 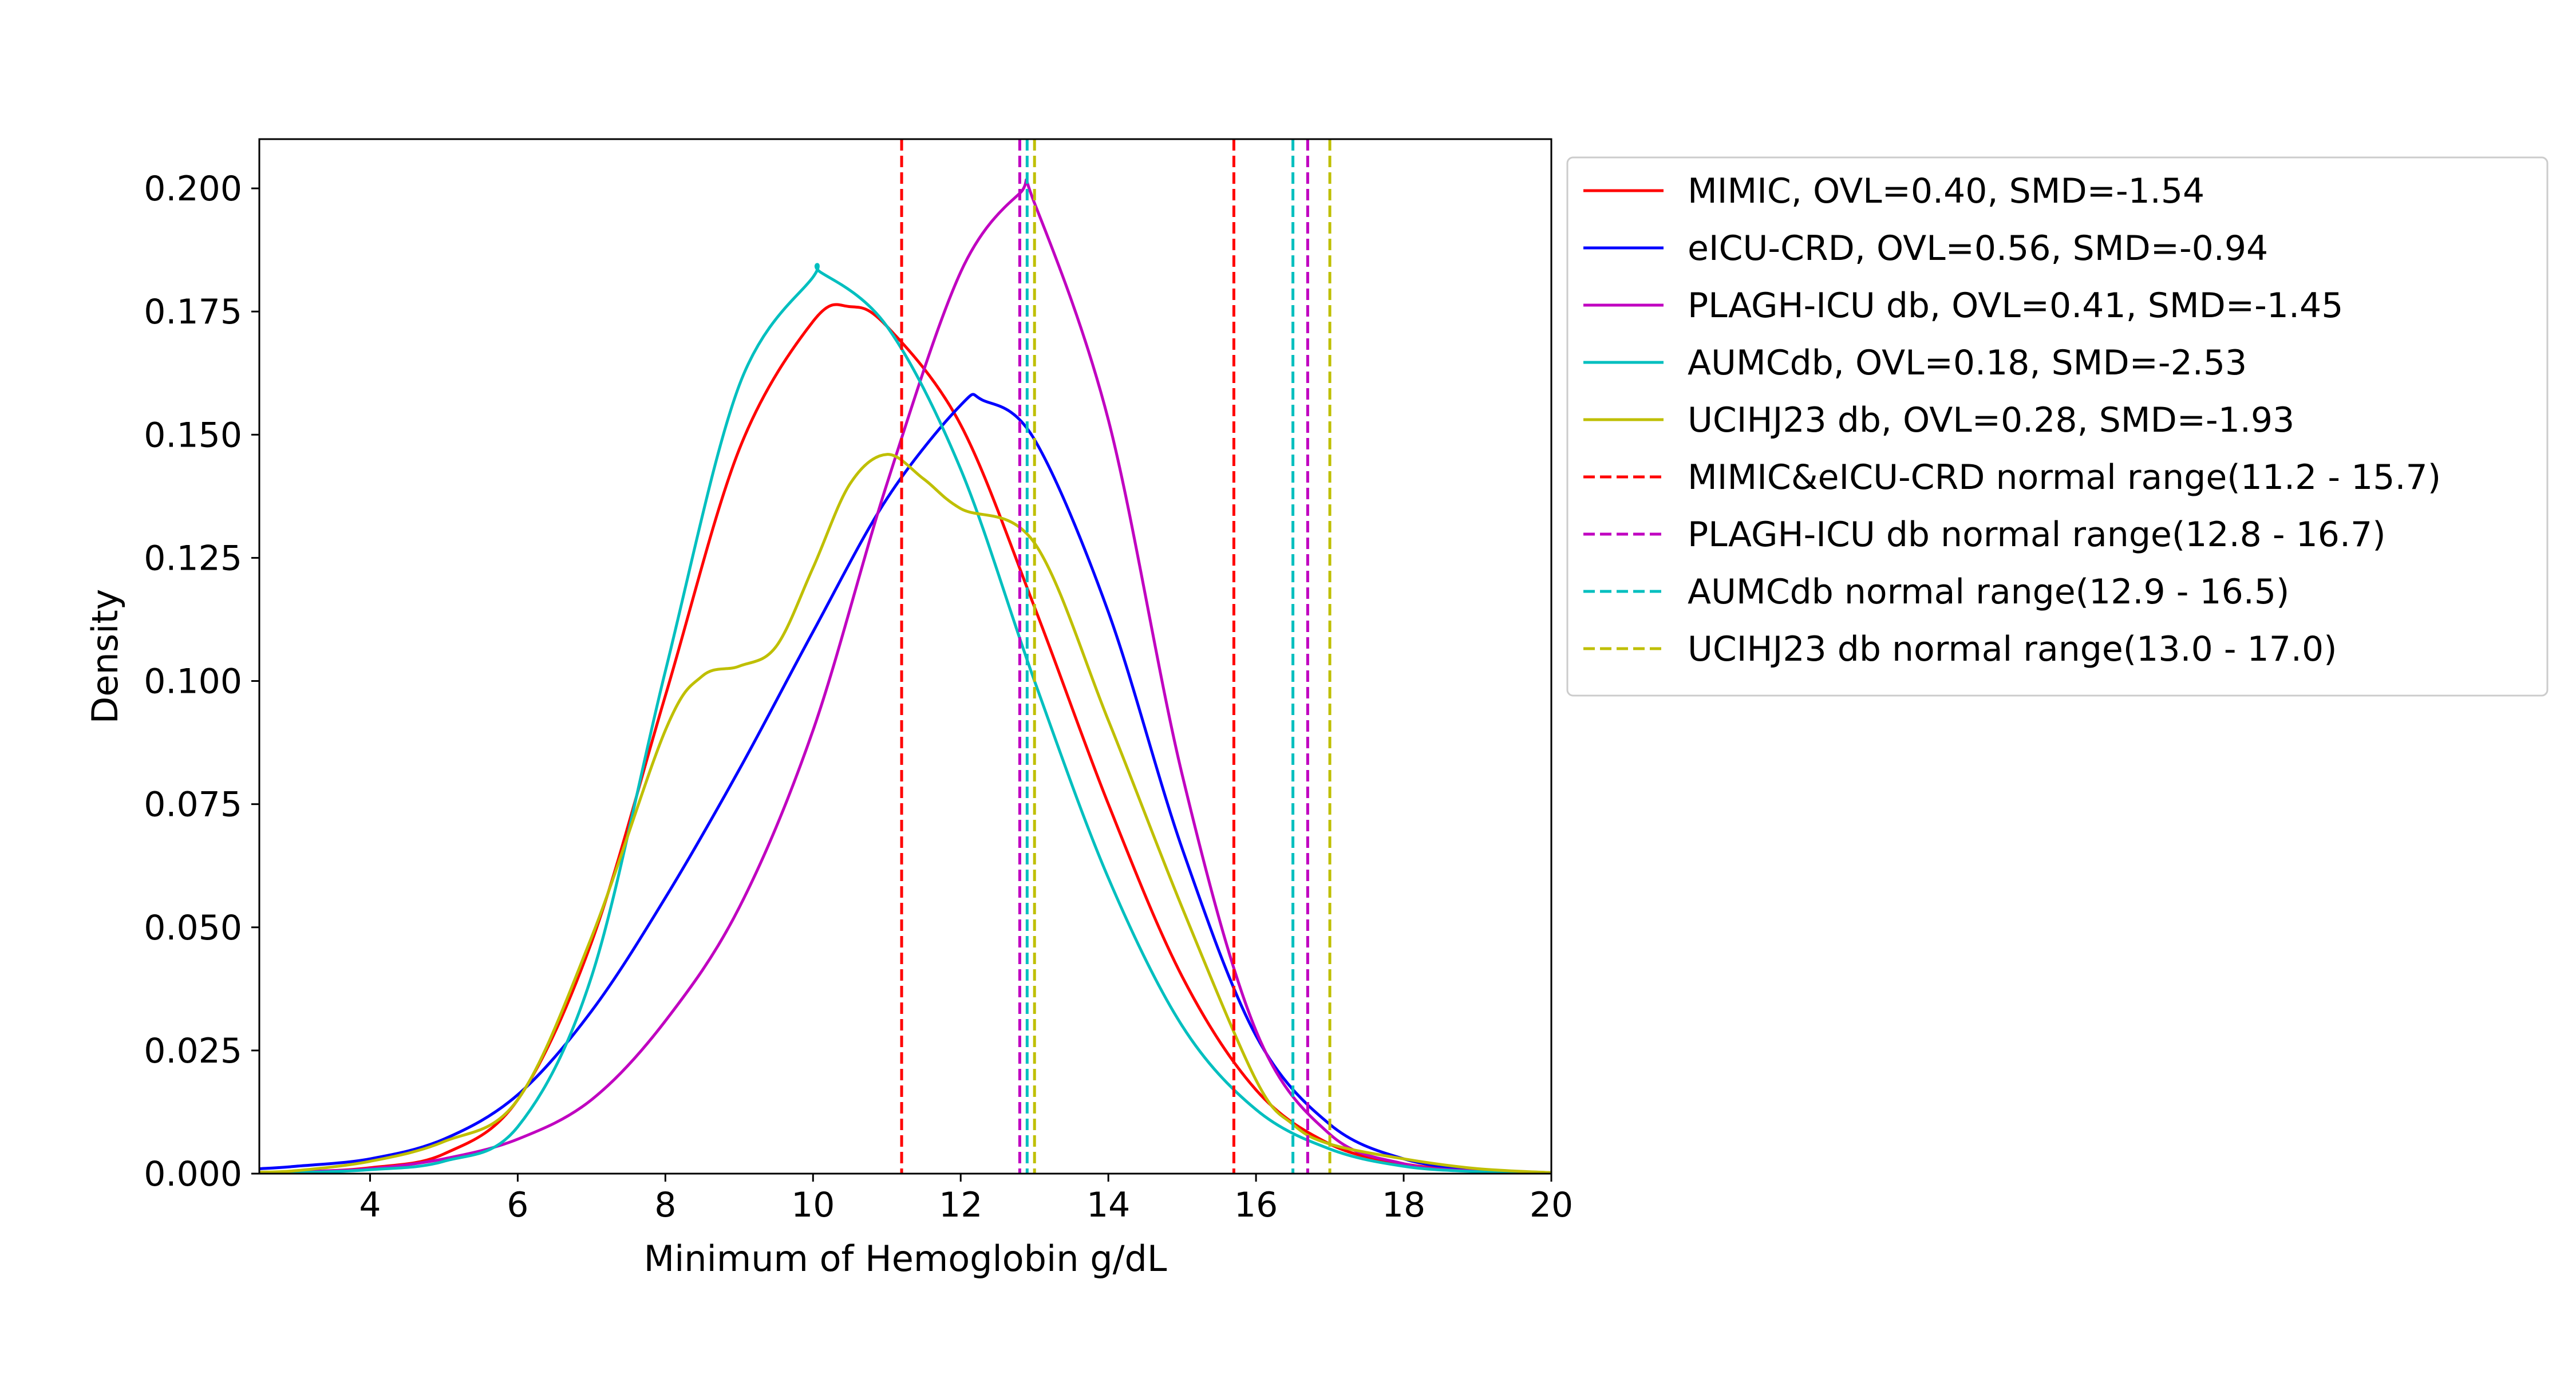 What do you see at coordinates (1108, 1205) in the screenshot?
I see `x-tick-label: 14` at bounding box center [1108, 1205].